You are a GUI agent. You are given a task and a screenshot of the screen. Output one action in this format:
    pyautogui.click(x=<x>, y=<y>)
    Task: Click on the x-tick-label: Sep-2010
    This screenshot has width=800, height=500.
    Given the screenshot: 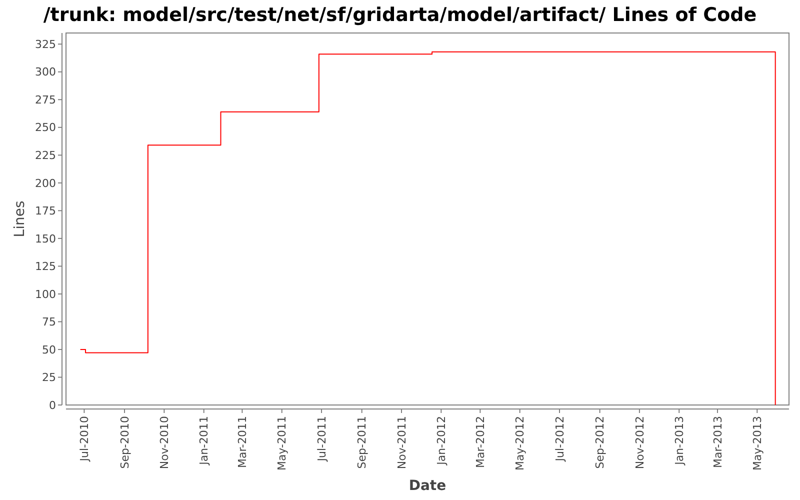 What is the action you would take?
    pyautogui.click(x=125, y=442)
    